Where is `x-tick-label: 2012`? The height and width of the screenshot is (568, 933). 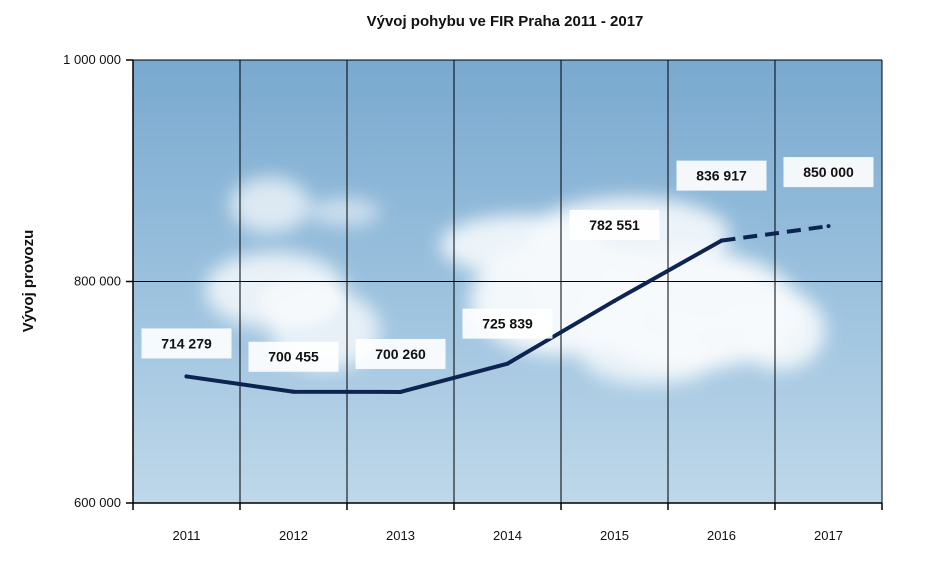 x-tick-label: 2012 is located at coordinates (293, 535).